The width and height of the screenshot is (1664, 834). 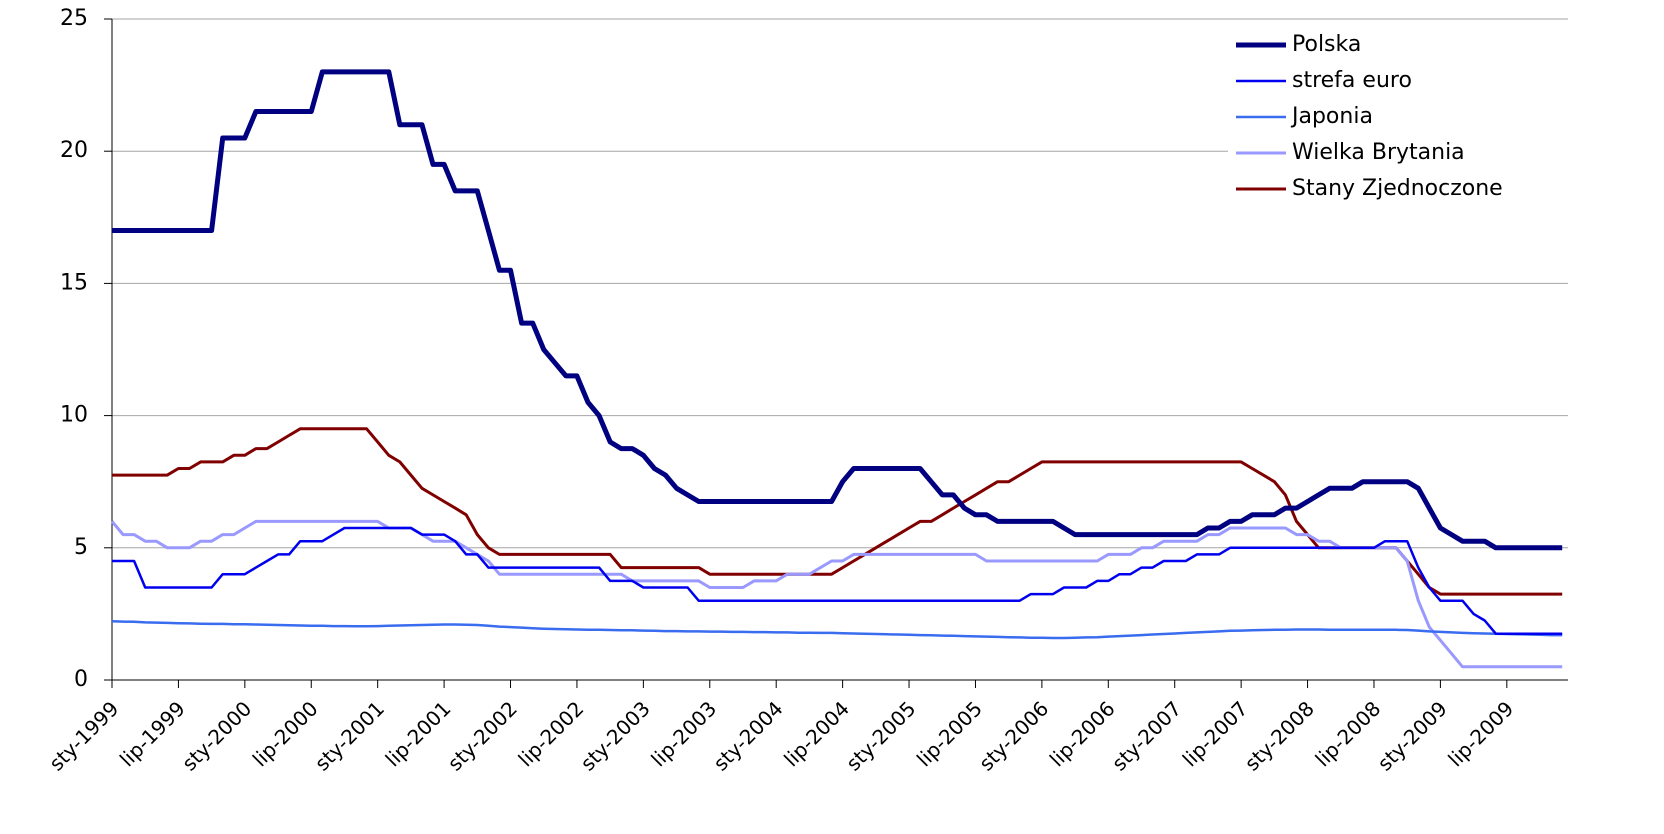 What do you see at coordinates (74, 150) in the screenshot?
I see `y-tick-label: 20` at bounding box center [74, 150].